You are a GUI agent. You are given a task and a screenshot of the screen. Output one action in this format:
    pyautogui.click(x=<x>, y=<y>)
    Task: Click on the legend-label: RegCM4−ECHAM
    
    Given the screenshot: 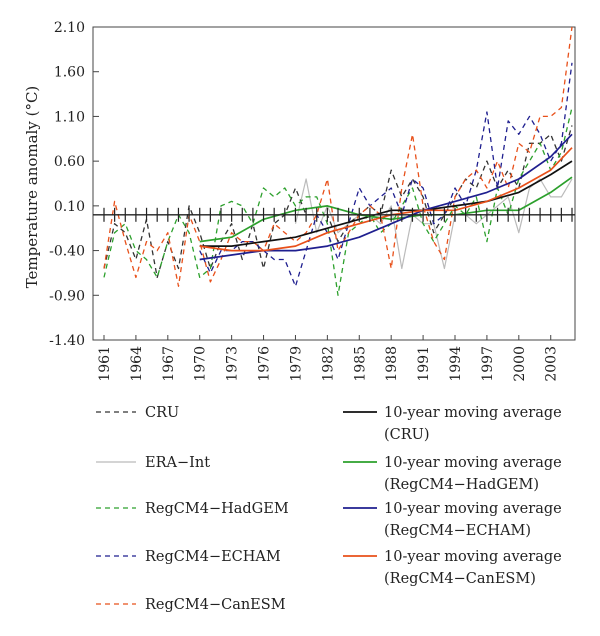 What is the action you would take?
    pyautogui.click(x=213, y=557)
    